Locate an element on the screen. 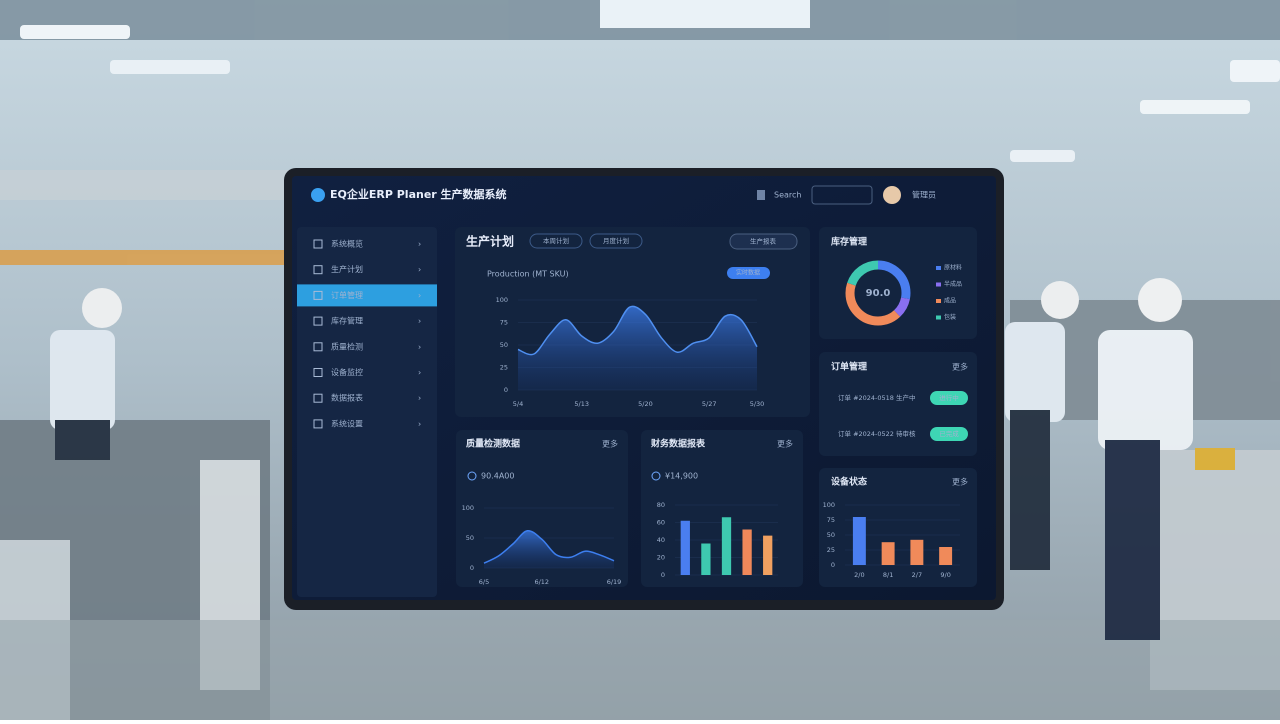  y-tick-label: 40 is located at coordinates (661, 540).